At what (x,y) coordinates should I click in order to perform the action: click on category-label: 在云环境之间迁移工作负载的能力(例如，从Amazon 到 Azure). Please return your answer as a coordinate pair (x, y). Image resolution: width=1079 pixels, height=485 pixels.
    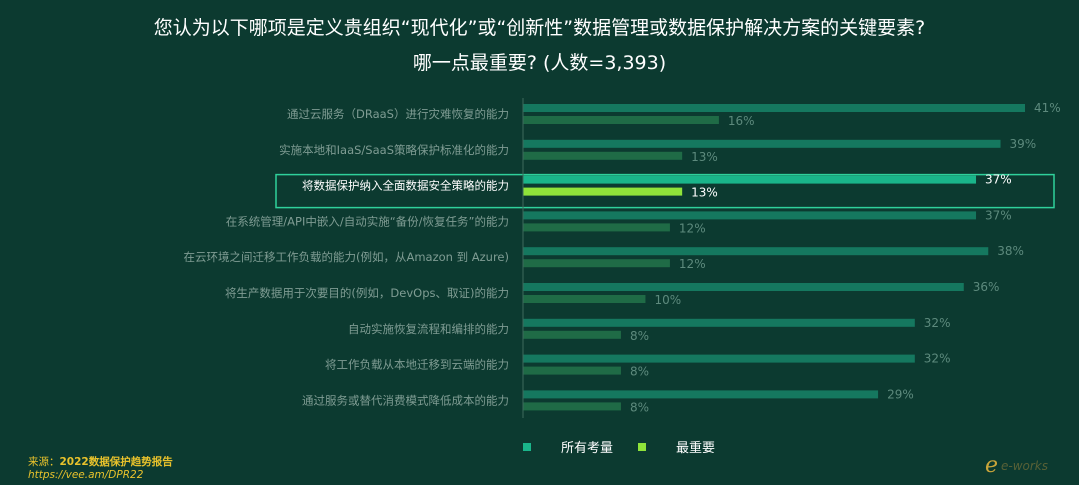
    Looking at the image, I should click on (346, 257).